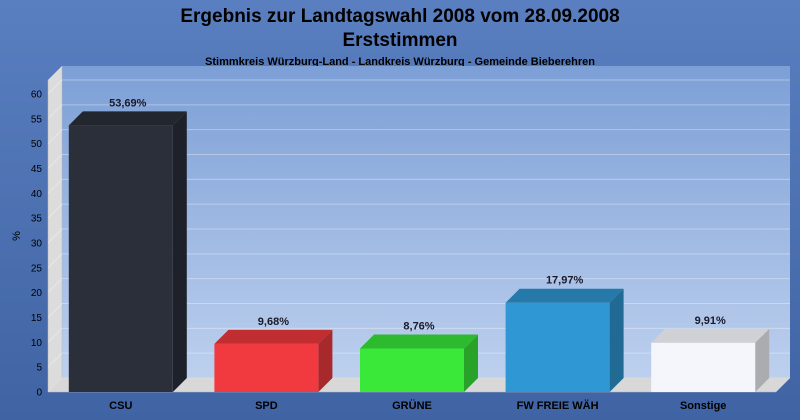 The width and height of the screenshot is (800, 420). I want to click on data-label: 9,91%, so click(710, 321).